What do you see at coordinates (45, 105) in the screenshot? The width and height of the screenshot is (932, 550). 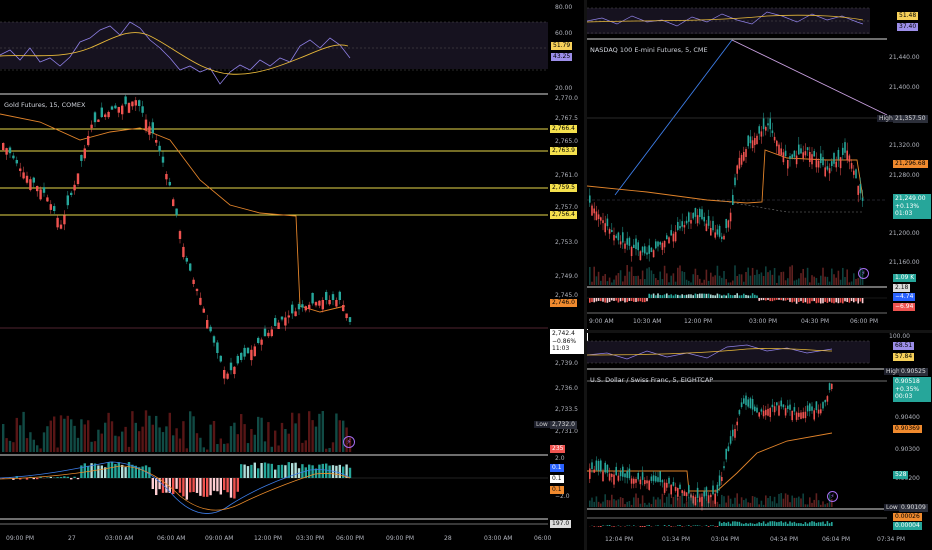 I see `symbol-title: Gold Futures, 15, COMEX` at bounding box center [45, 105].